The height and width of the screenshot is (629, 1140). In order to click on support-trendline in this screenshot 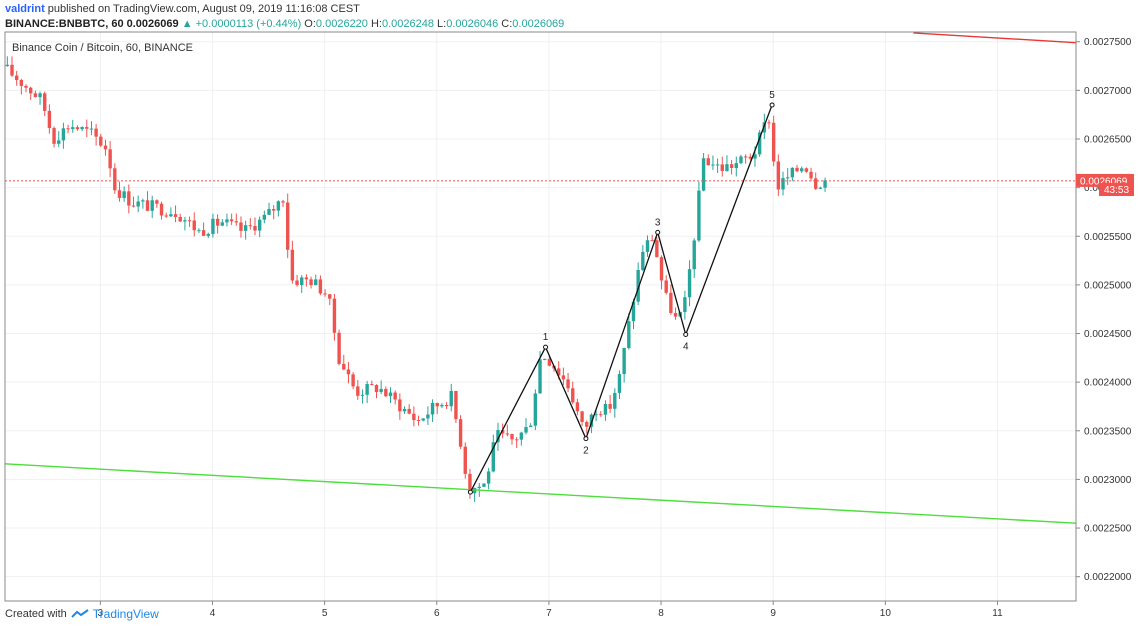, I will do `click(540, 493)`.